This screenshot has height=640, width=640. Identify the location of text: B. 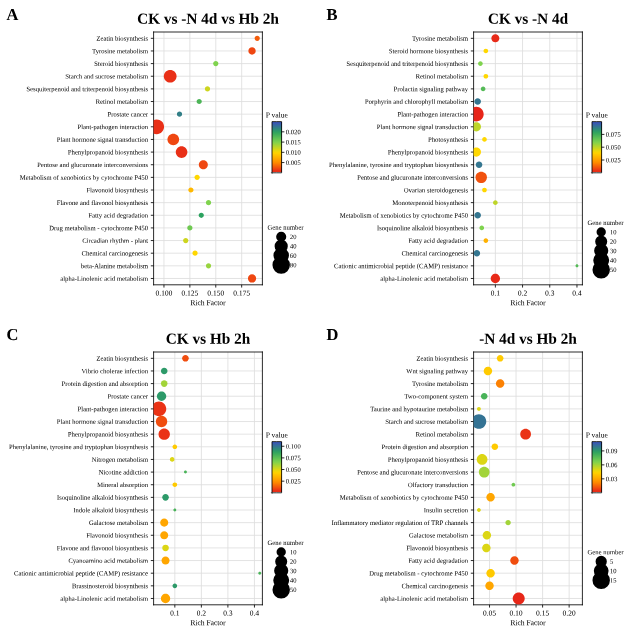
(332, 15).